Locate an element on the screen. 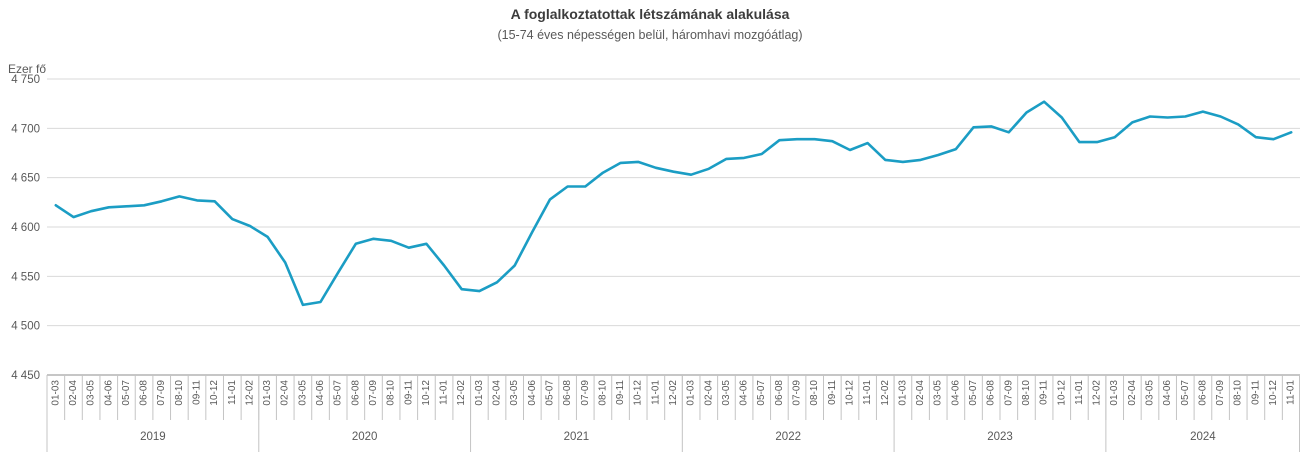 The height and width of the screenshot is (461, 1300). year-label: 2024 is located at coordinates (1203, 437).